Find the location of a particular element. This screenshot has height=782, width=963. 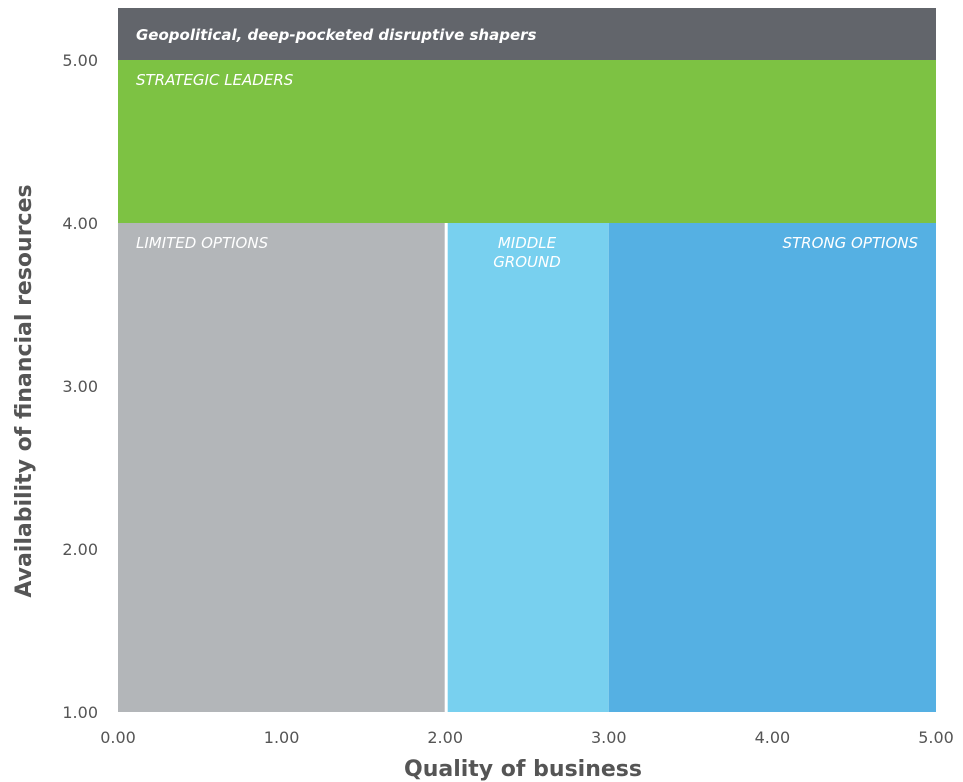

x-tick-label: 0.00 is located at coordinates (118, 737).